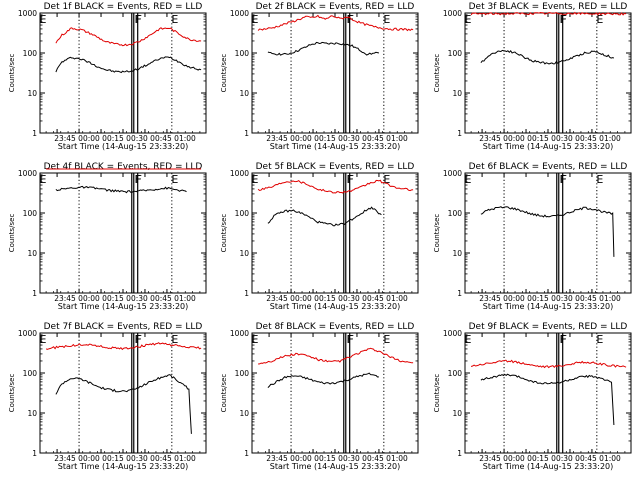 The image size is (640, 480). I want to click on chart-title: Det 7f BLACK = Events, RED = LLD, so click(123, 327).